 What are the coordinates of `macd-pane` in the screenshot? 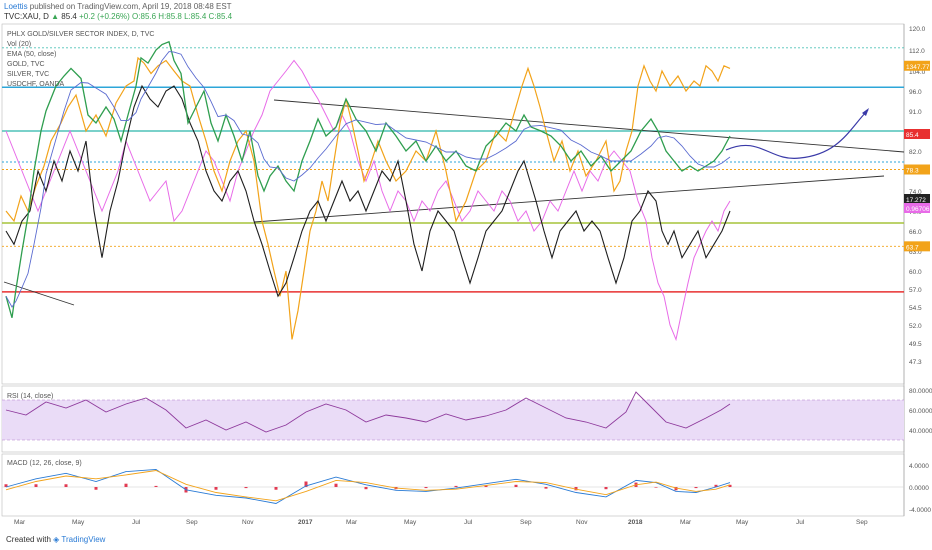 It's located at (453, 485).